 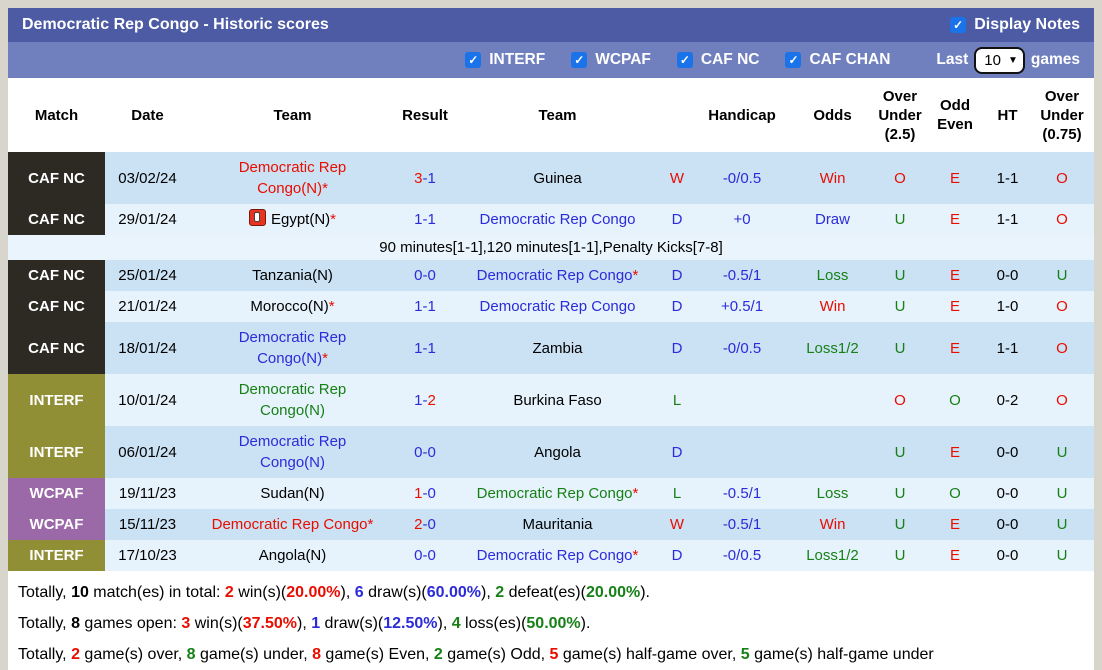 I want to click on team-name: Zambia, so click(x=557, y=348).